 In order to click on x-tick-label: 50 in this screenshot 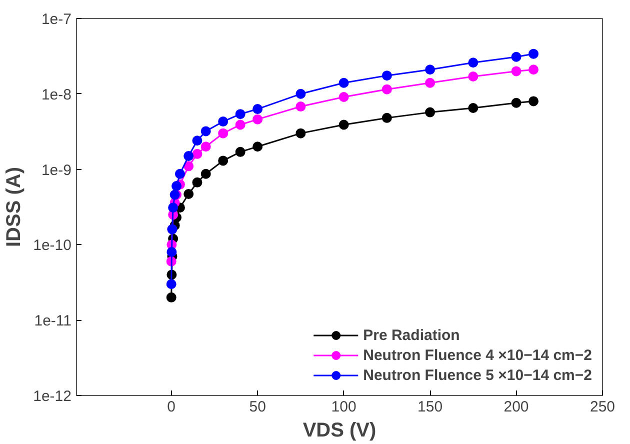, I will do `click(257, 407)`.